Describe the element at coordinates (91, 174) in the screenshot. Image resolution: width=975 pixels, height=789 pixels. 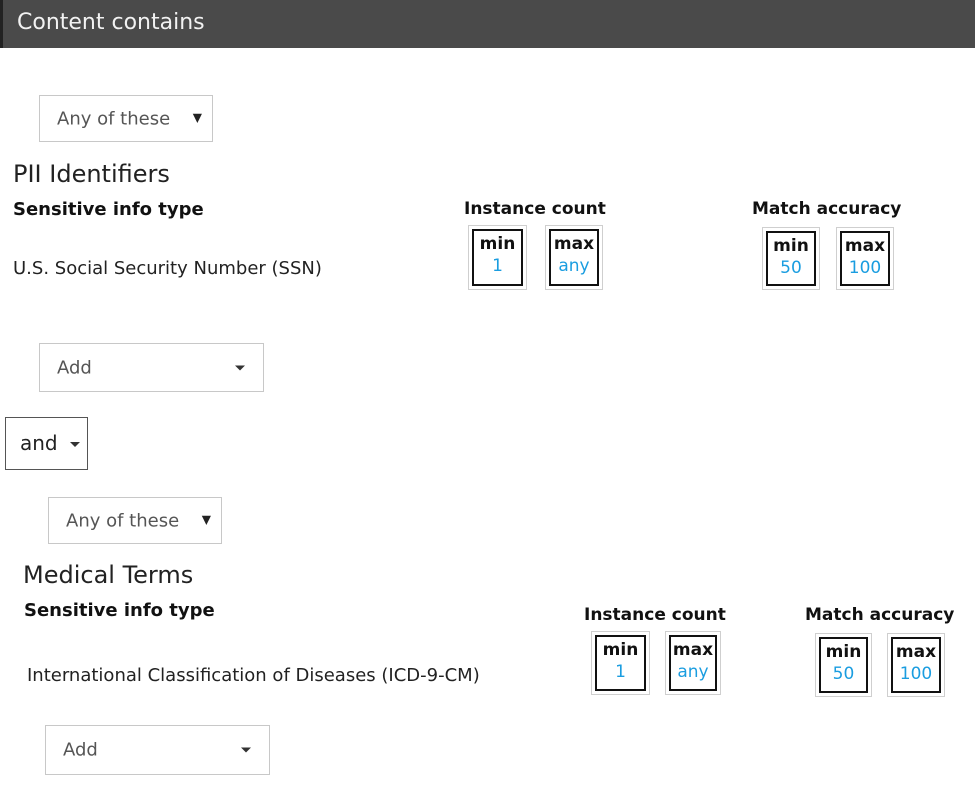
I see `group1-title: PII Identifiers` at that location.